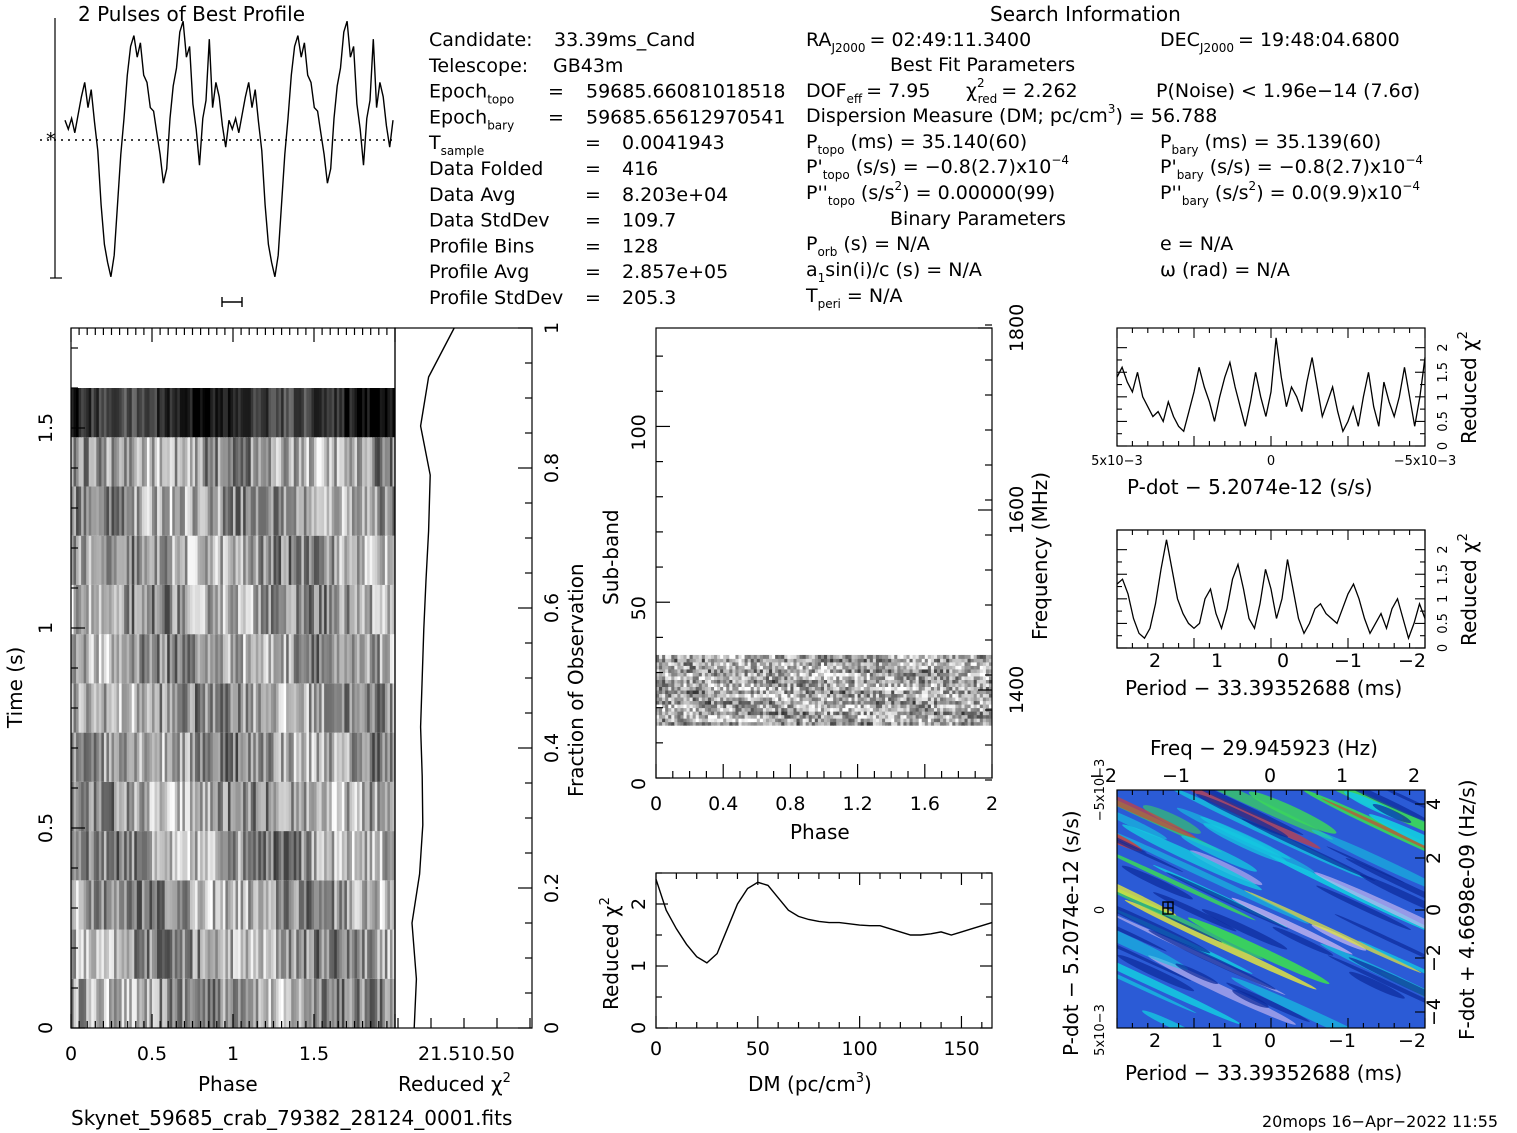 This screenshot has width=1517, height=1133. Describe the element at coordinates (1155, 1041) in the screenshot. I see `x-tick-label: 2` at that location.